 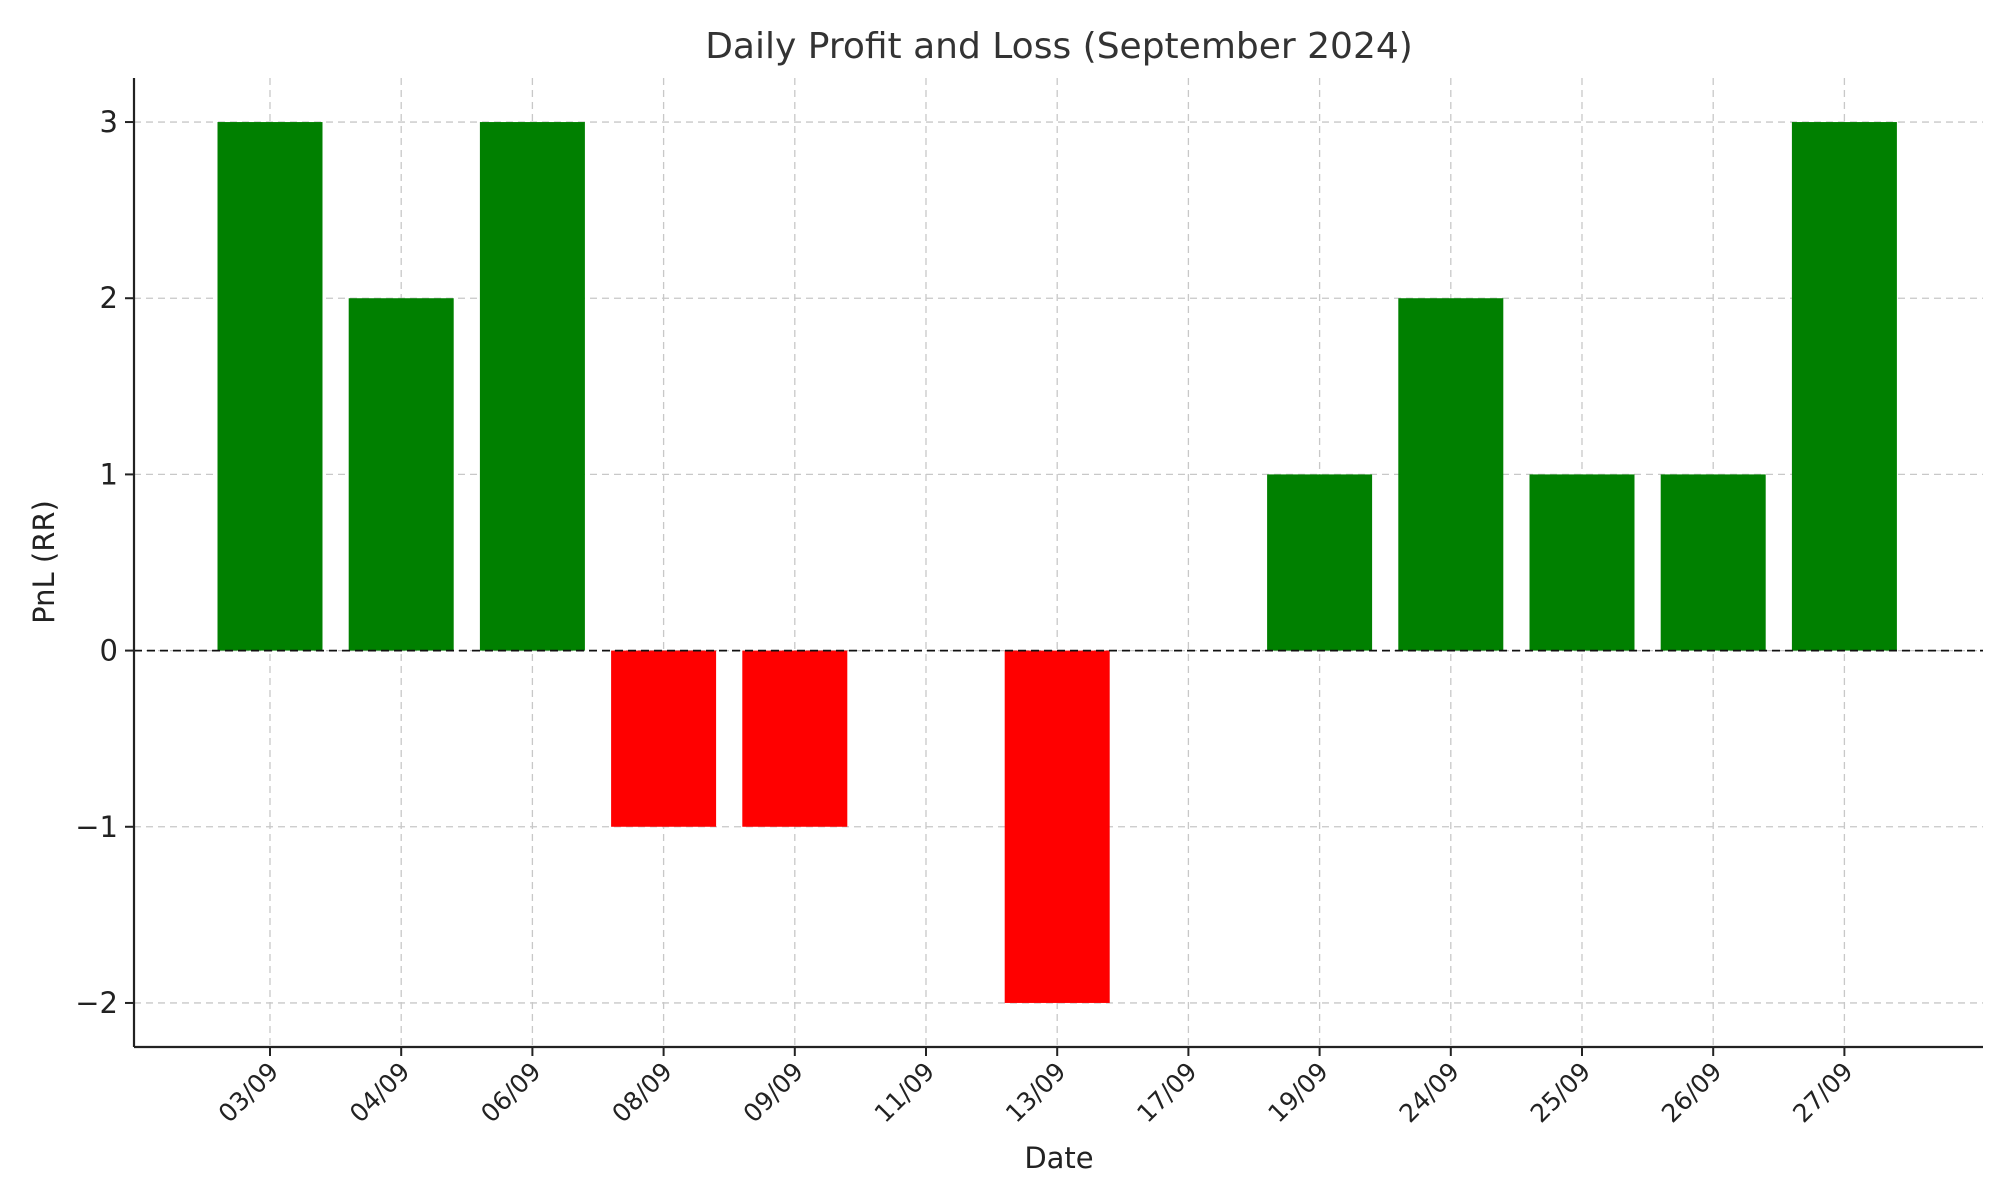 What do you see at coordinates (248, 1092) in the screenshot?
I see `x-tick-label: 03/09` at bounding box center [248, 1092].